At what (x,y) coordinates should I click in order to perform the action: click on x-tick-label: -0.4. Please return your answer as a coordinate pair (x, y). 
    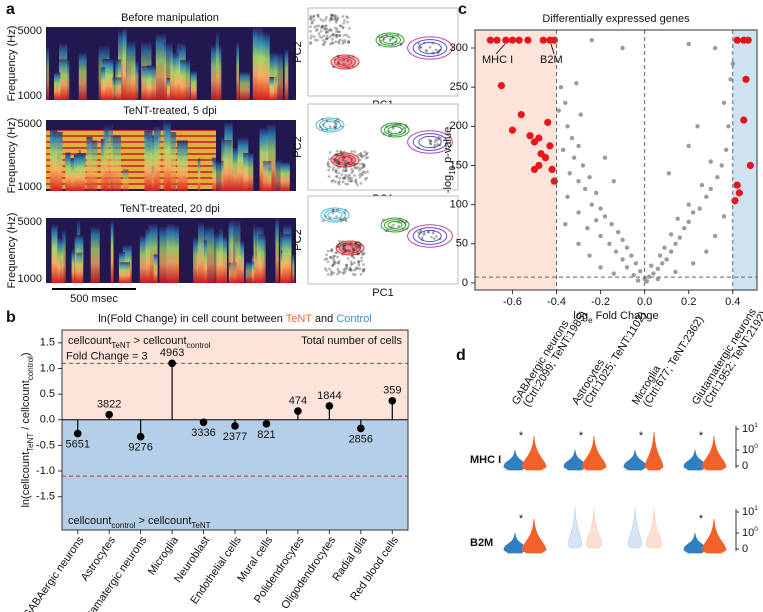
    Looking at the image, I should click on (556, 302).